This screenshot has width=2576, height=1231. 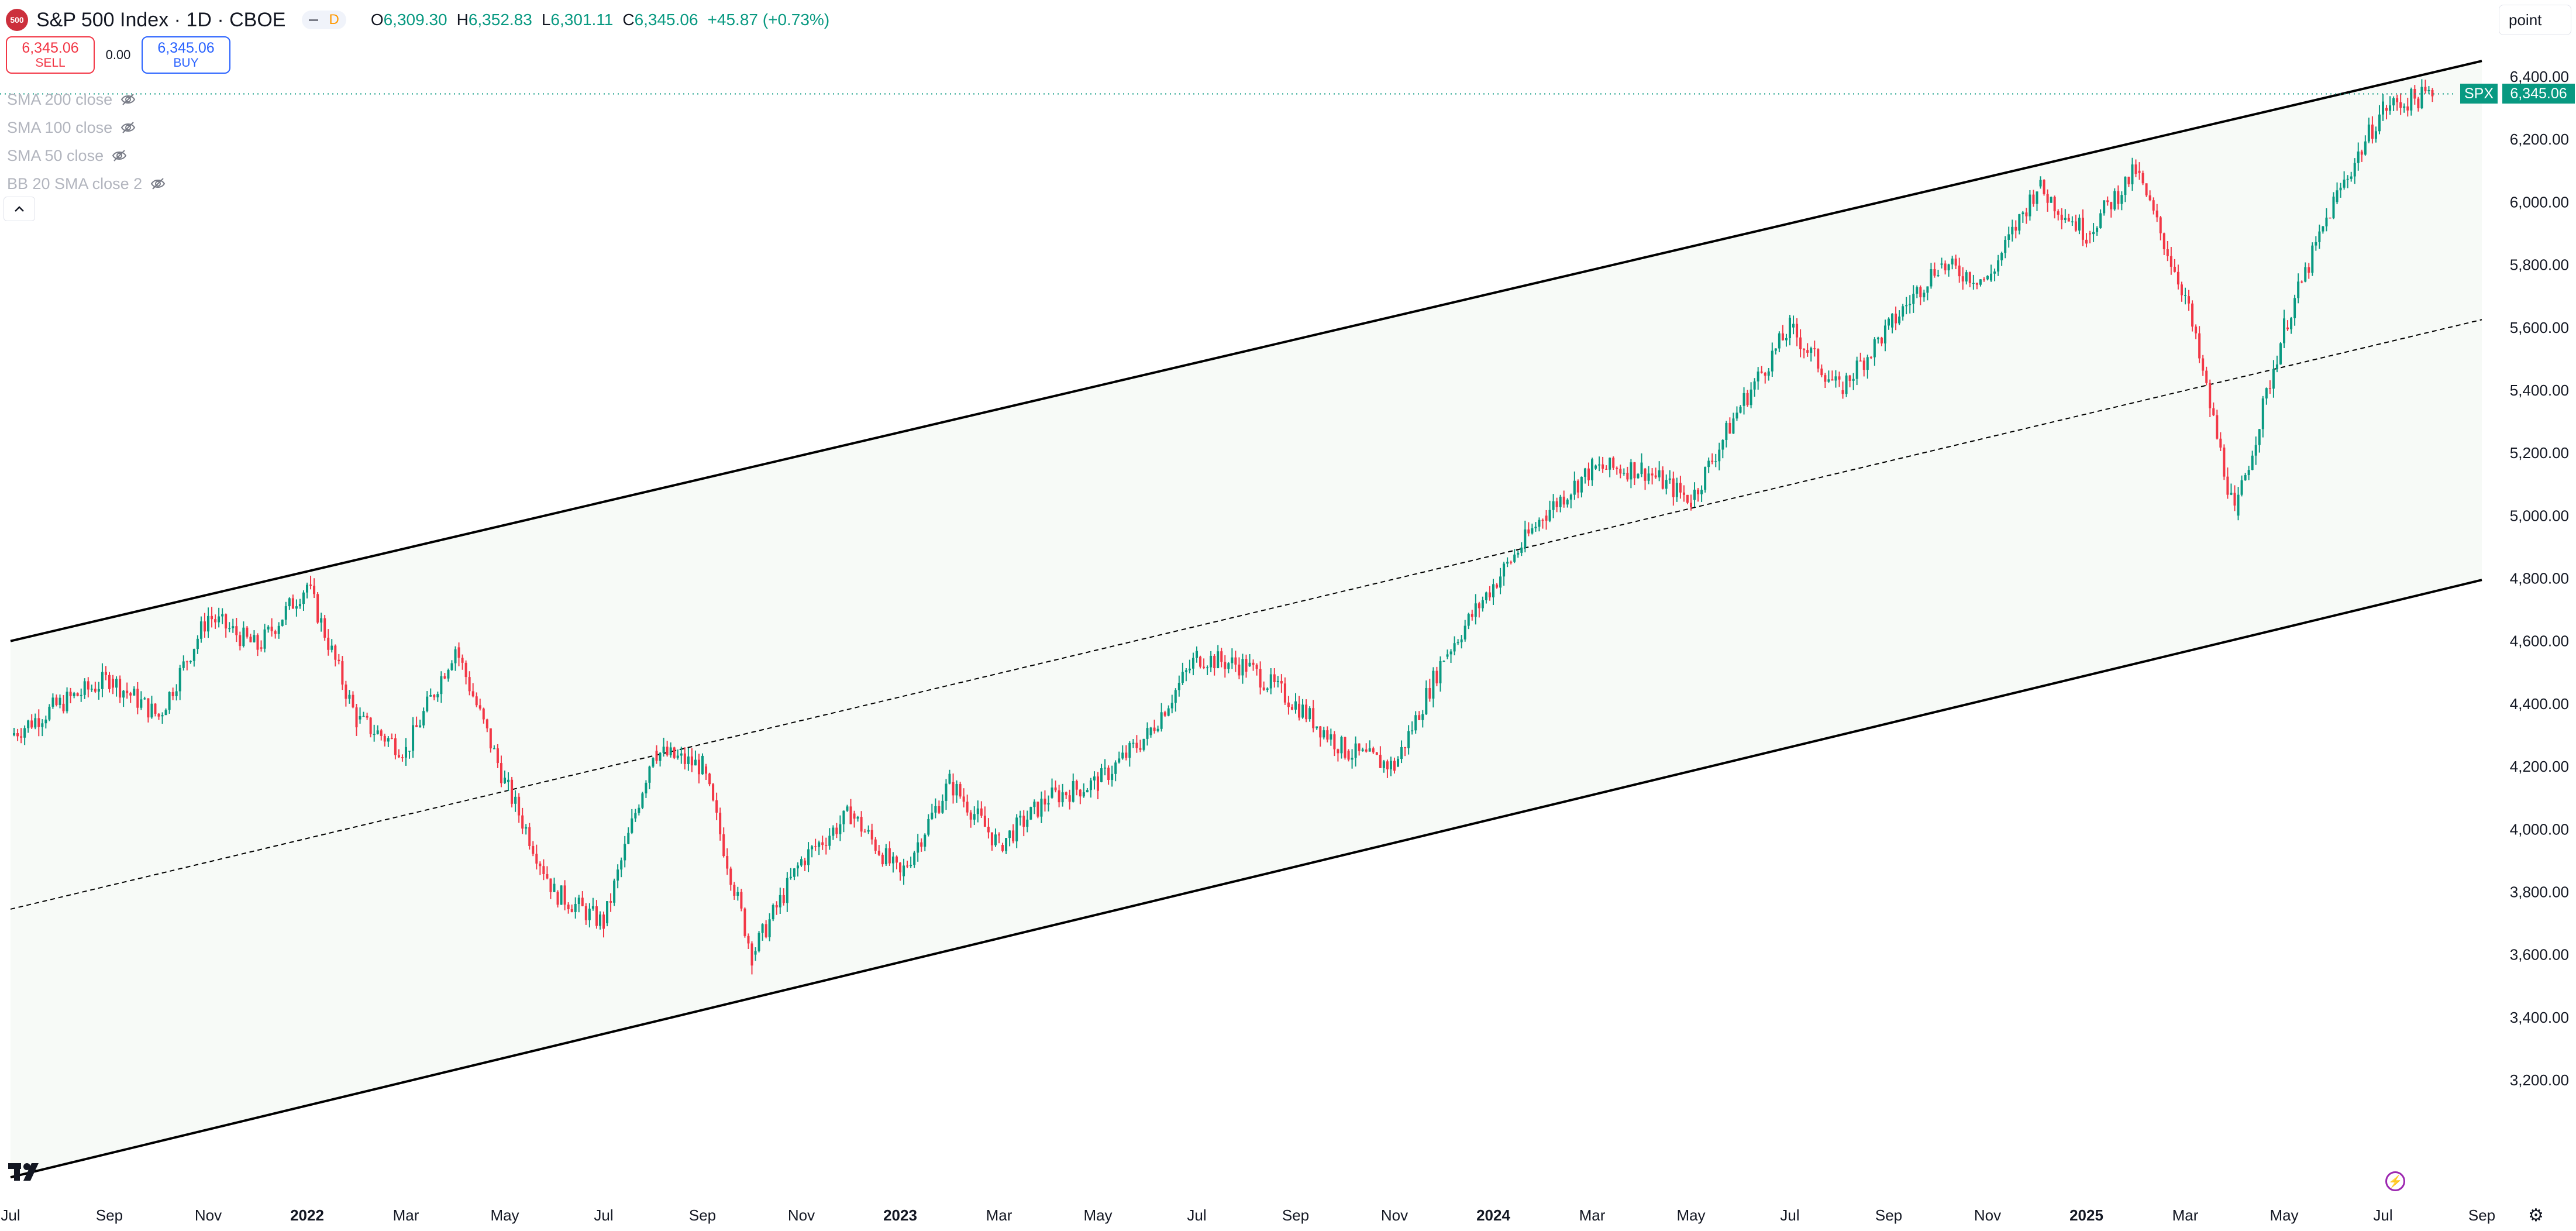 What do you see at coordinates (27, 1172) in the screenshot?
I see `tradingview-logo-icon` at bounding box center [27, 1172].